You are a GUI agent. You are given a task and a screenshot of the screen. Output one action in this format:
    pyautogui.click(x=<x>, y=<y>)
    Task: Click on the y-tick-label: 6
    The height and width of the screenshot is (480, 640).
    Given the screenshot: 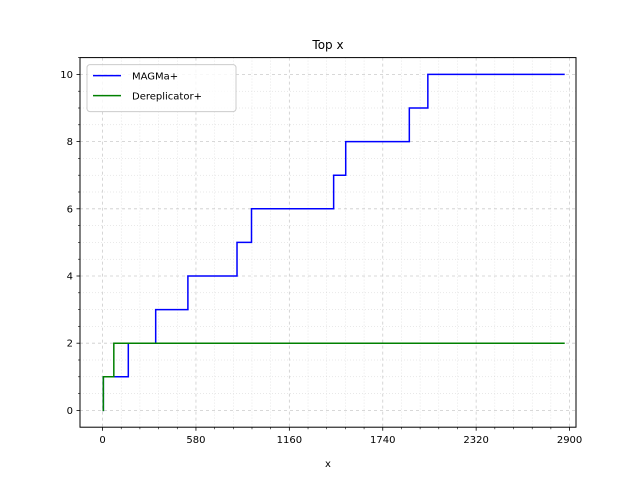 What is the action you would take?
    pyautogui.click(x=70, y=209)
    